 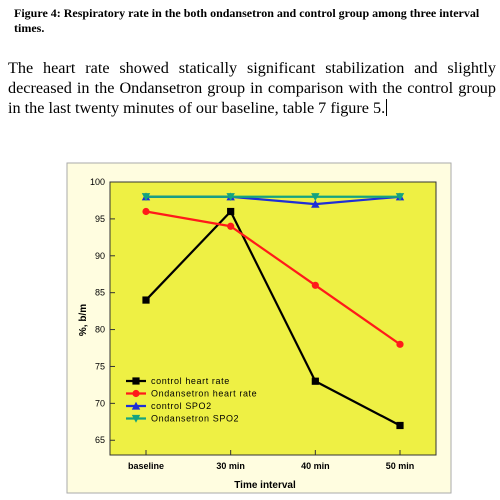 What do you see at coordinates (315, 466) in the screenshot?
I see `x-tick-label: 40 min` at bounding box center [315, 466].